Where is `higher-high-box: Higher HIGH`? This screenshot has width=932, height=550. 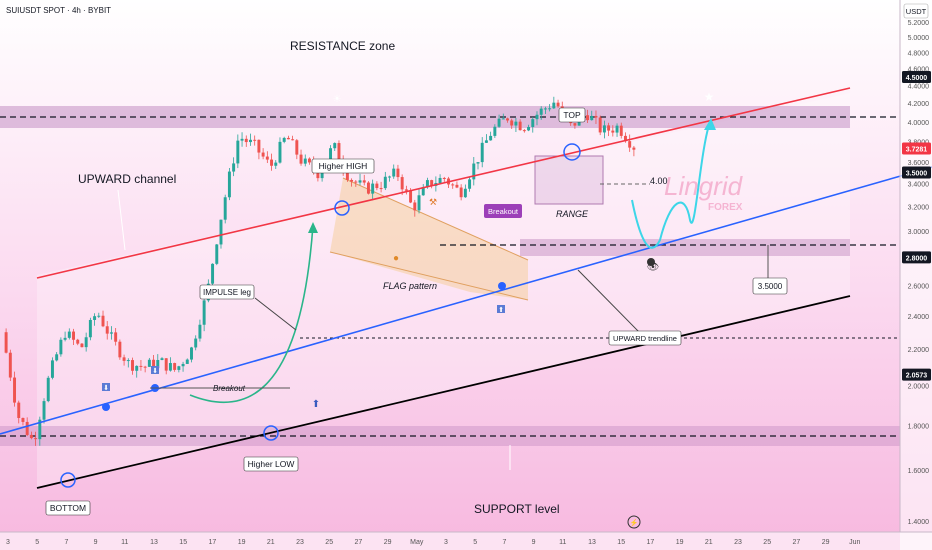 higher-high-box: Higher HIGH is located at coordinates (343, 166).